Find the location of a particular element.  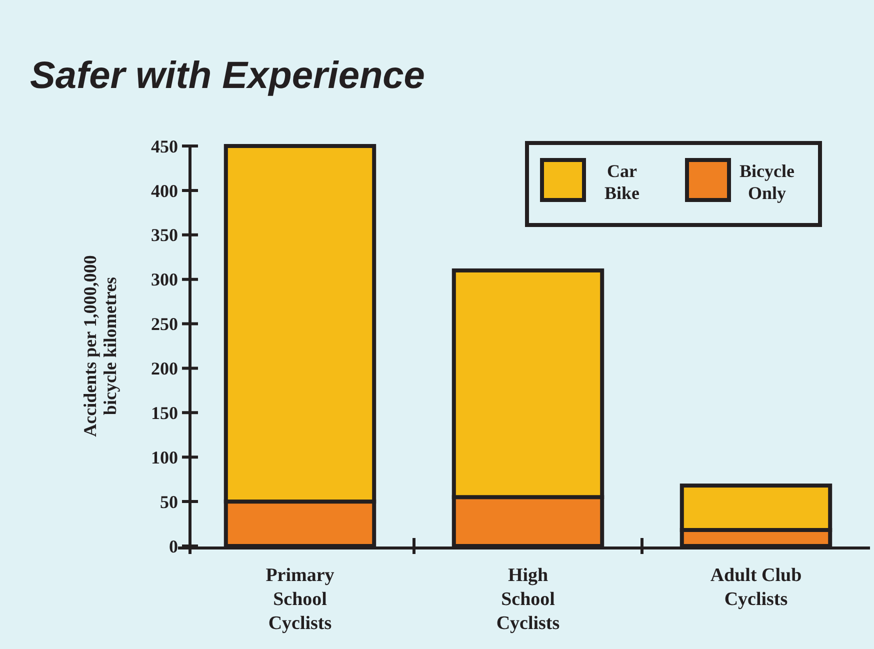

chart-title: Safer with Experience is located at coordinates (227, 76).